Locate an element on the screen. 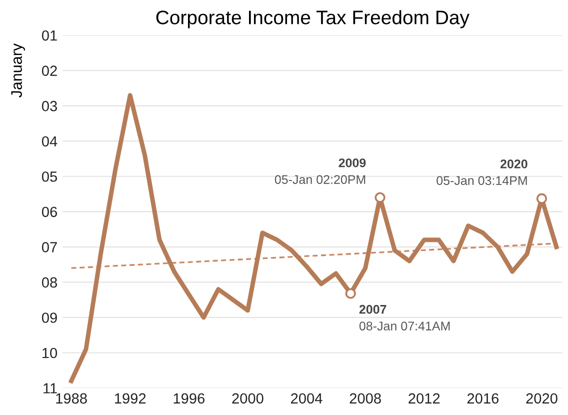 The height and width of the screenshot is (415, 568). y-tick-label: 08 is located at coordinates (49, 282).